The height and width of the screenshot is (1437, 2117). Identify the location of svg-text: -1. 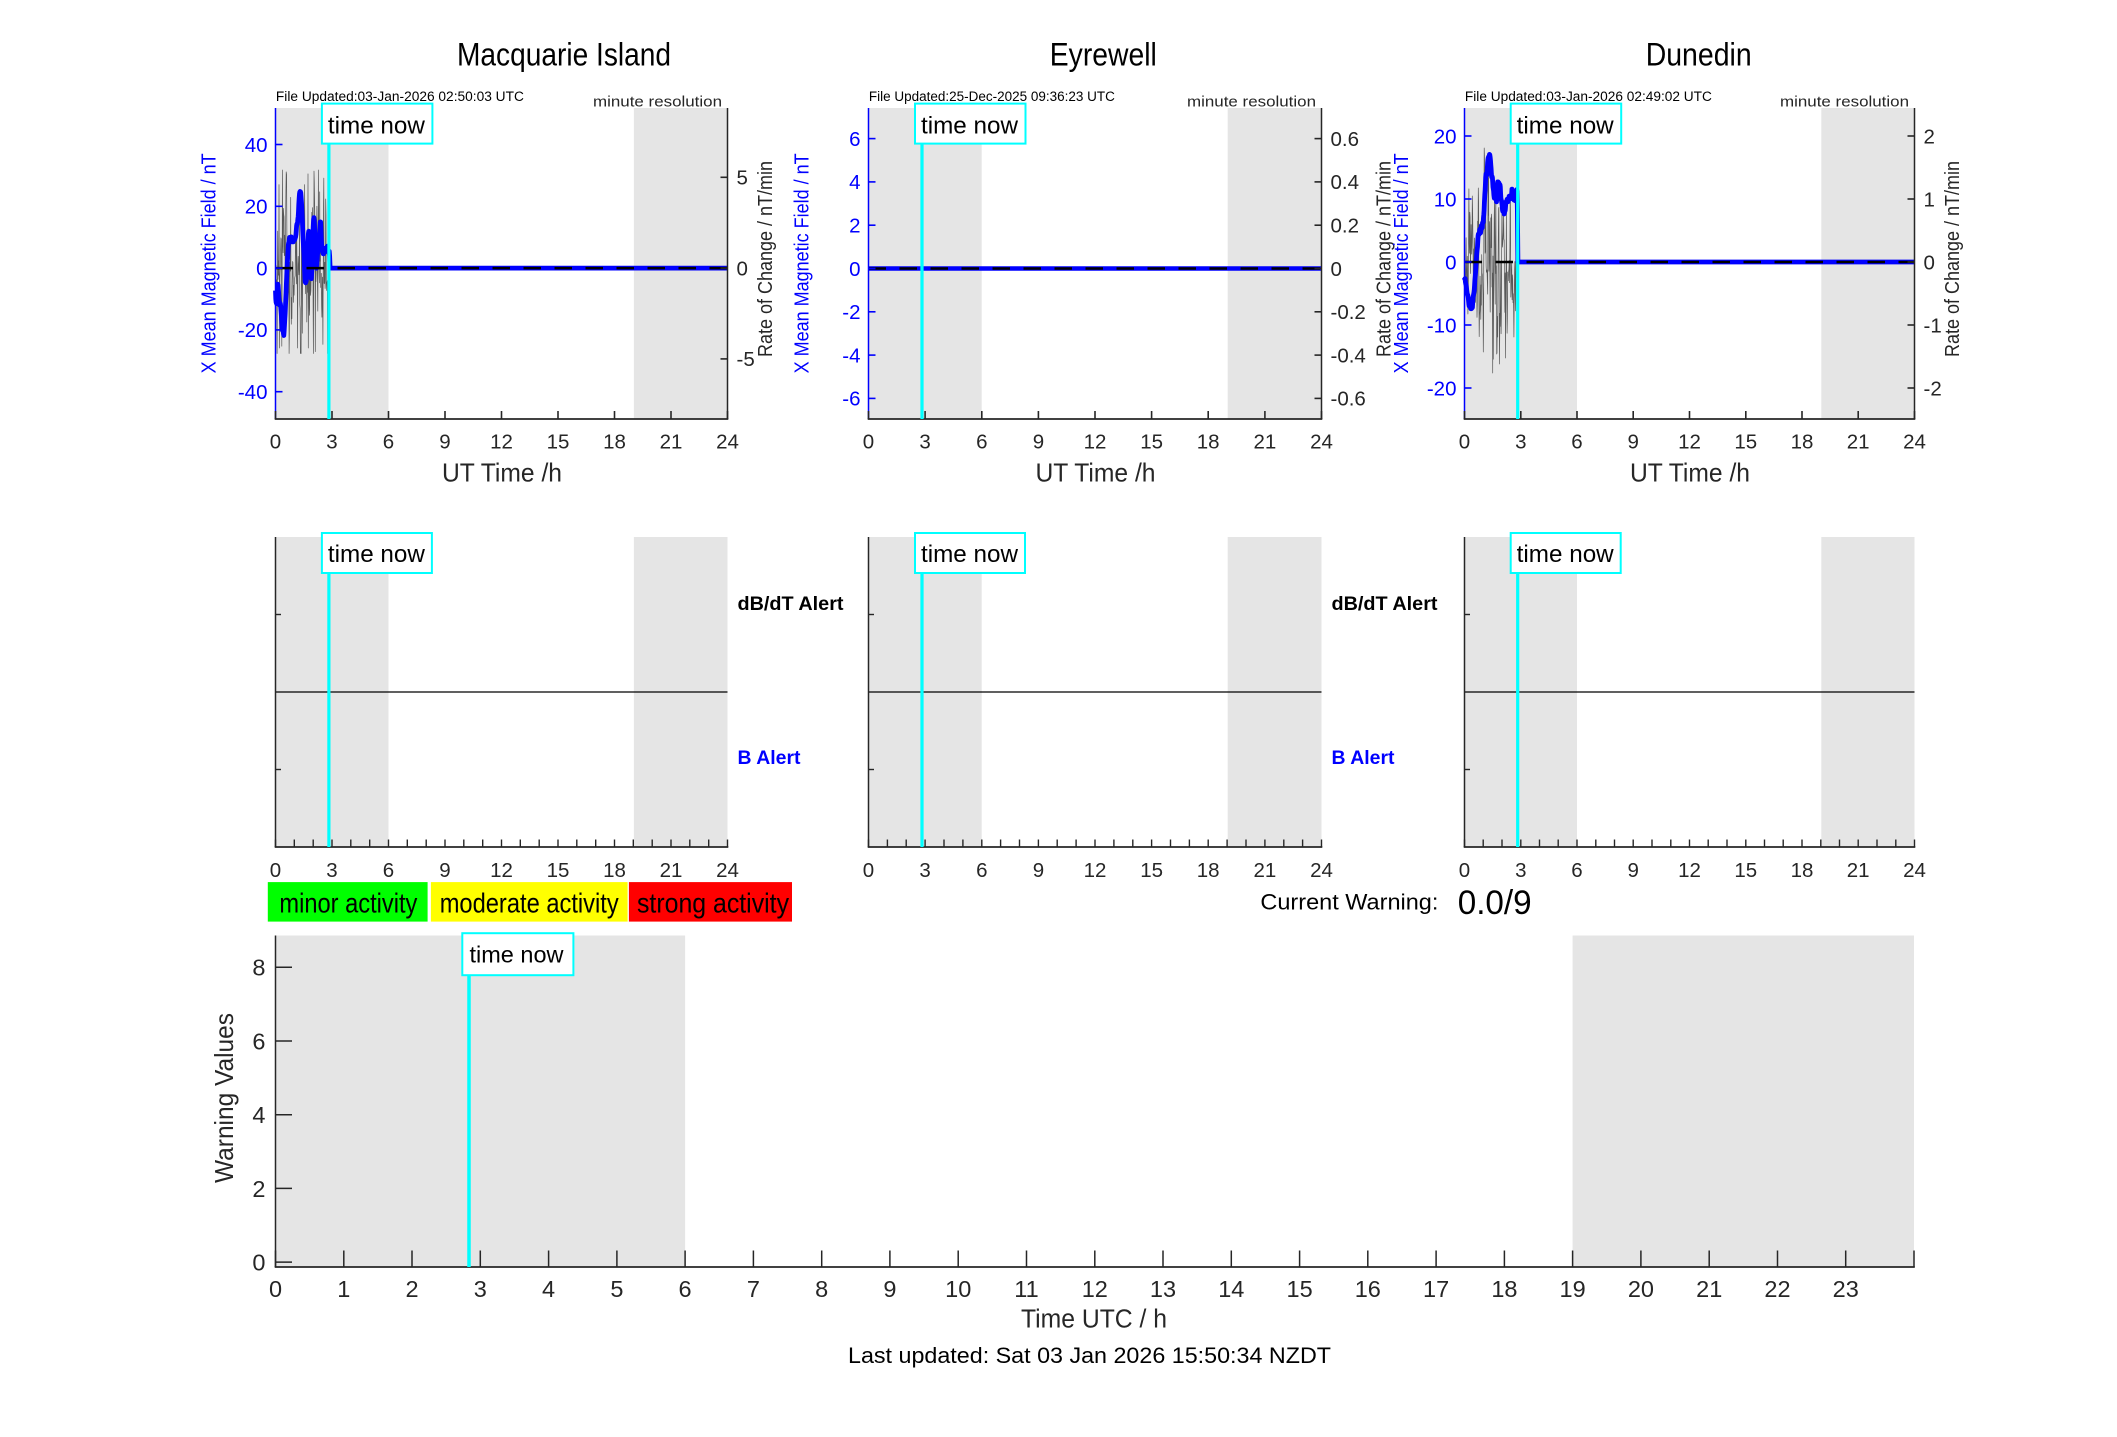
(1933, 325).